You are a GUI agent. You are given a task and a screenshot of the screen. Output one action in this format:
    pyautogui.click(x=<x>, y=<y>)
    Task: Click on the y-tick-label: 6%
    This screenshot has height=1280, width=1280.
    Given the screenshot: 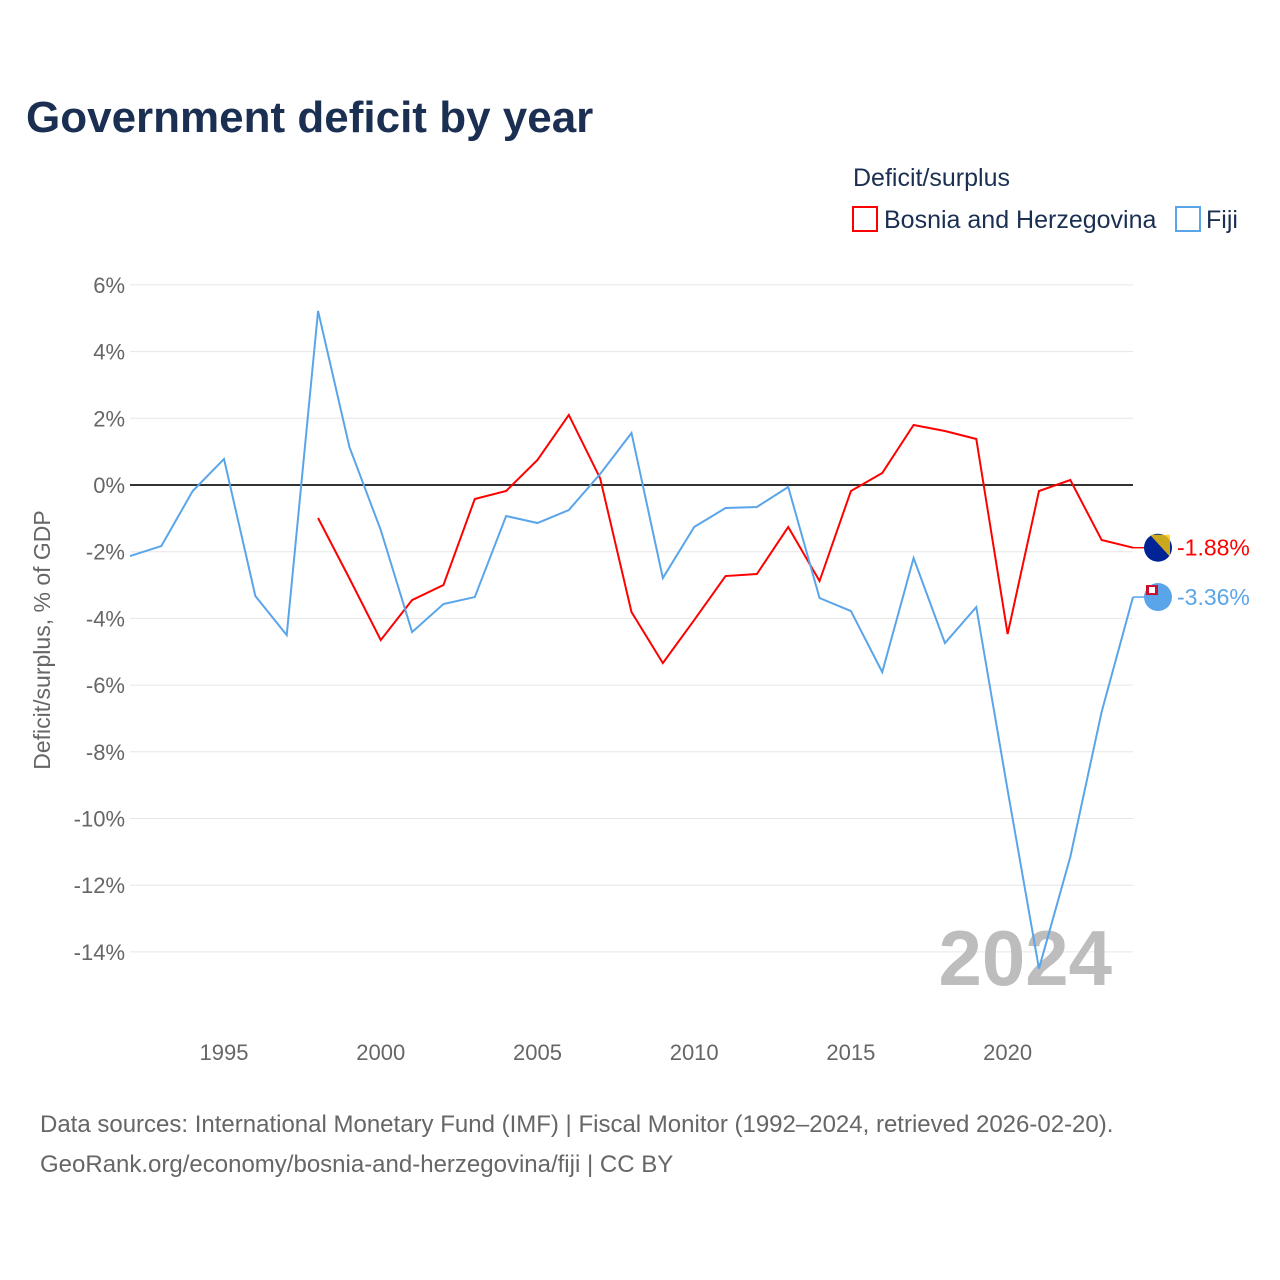 What is the action you would take?
    pyautogui.click(x=109, y=285)
    